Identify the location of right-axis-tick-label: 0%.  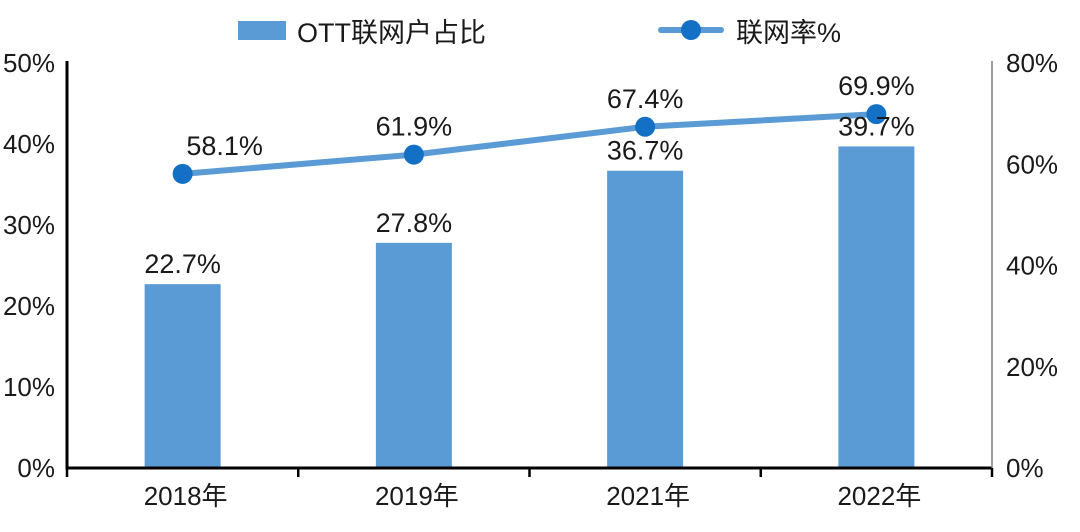
(1025, 468).